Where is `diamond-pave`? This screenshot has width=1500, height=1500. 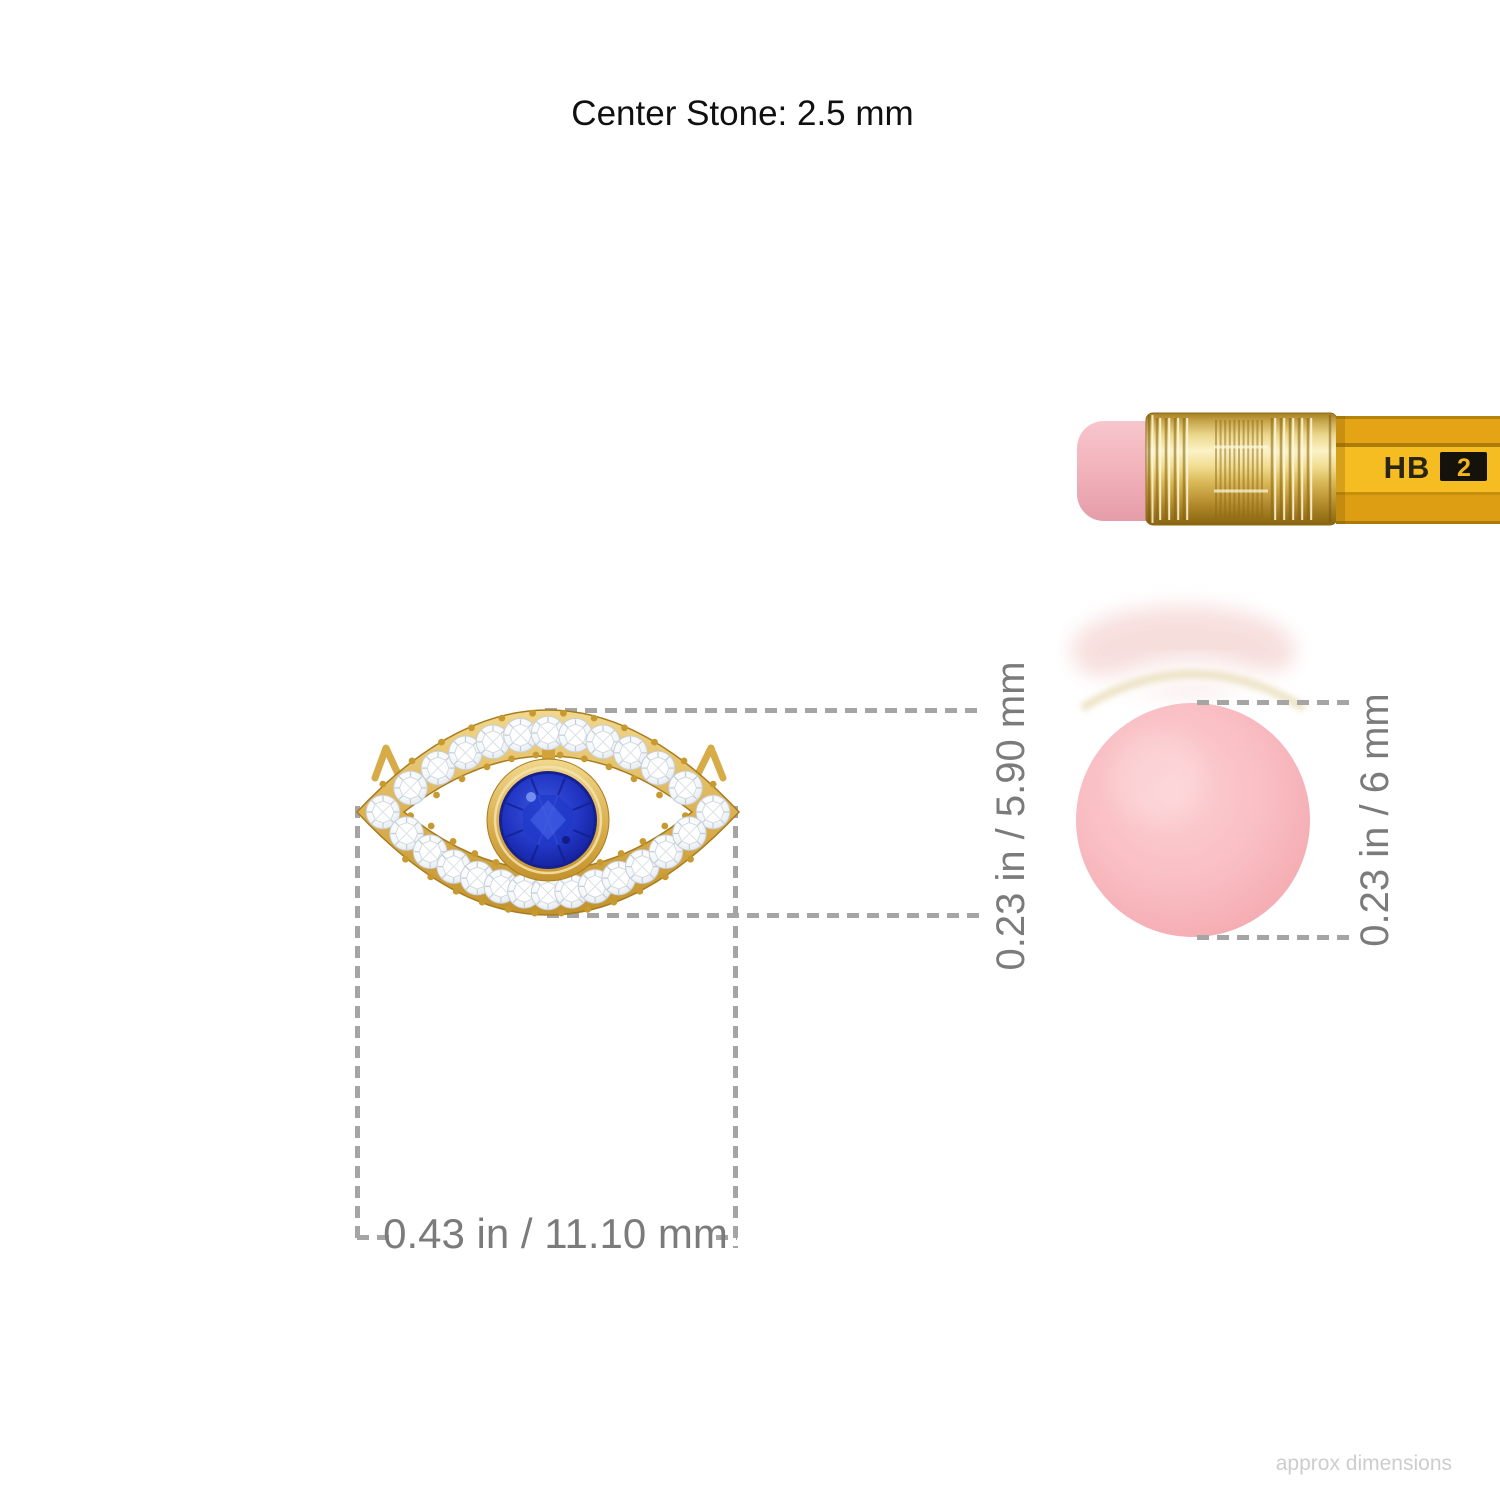
diamond-pave is located at coordinates (548, 813).